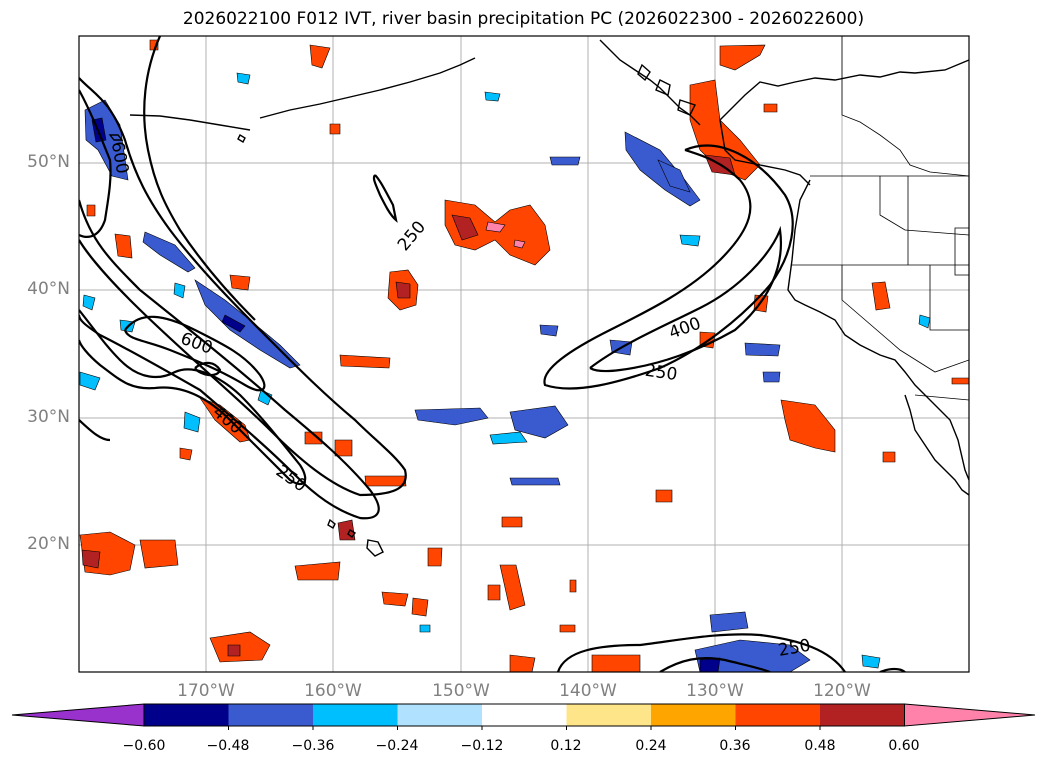 This screenshot has height=765, width=1047. What do you see at coordinates (482, 746) in the screenshot?
I see `colorbar-tick-label: −0.12` at bounding box center [482, 746].